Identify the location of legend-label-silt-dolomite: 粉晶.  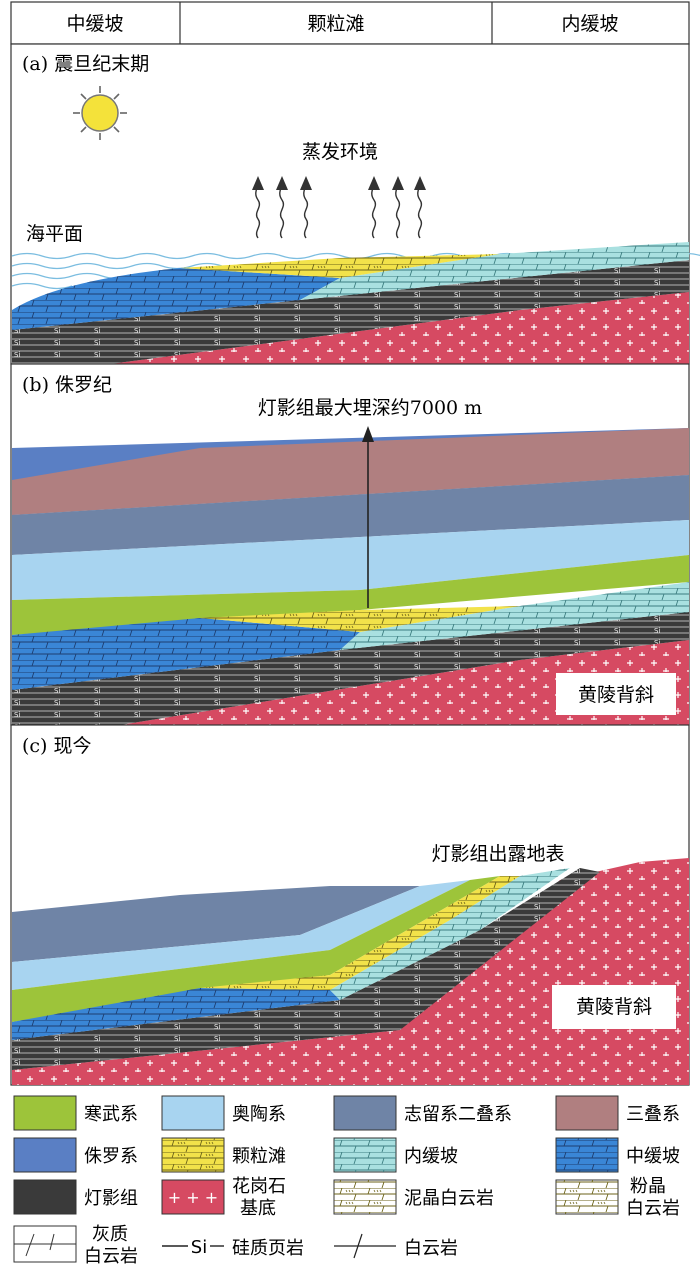
(648, 1186).